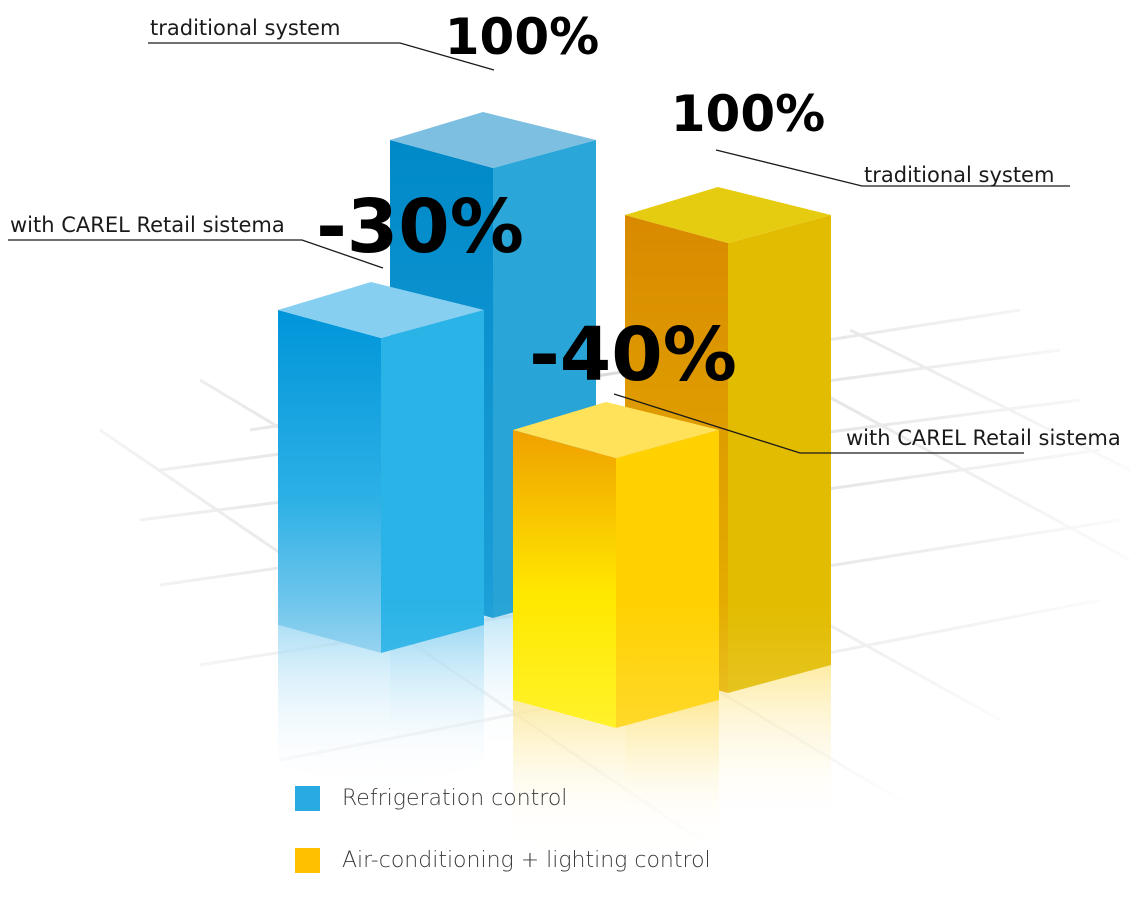 Image resolution: width=1141 pixels, height=907 pixels. Describe the element at coordinates (321, 56) in the screenshot. I see `callout-line-refrigeration-traditional` at that location.